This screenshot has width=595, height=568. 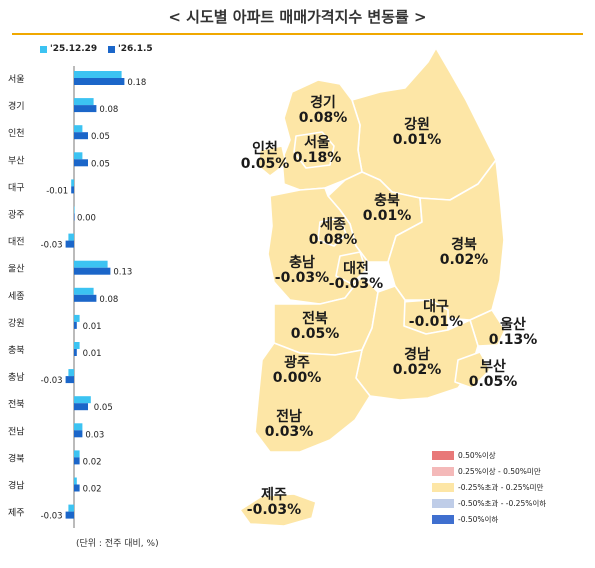 What do you see at coordinates (464, 455) in the screenshot?
I see `scale-item-1: 0.50%이상` at bounding box center [464, 455].